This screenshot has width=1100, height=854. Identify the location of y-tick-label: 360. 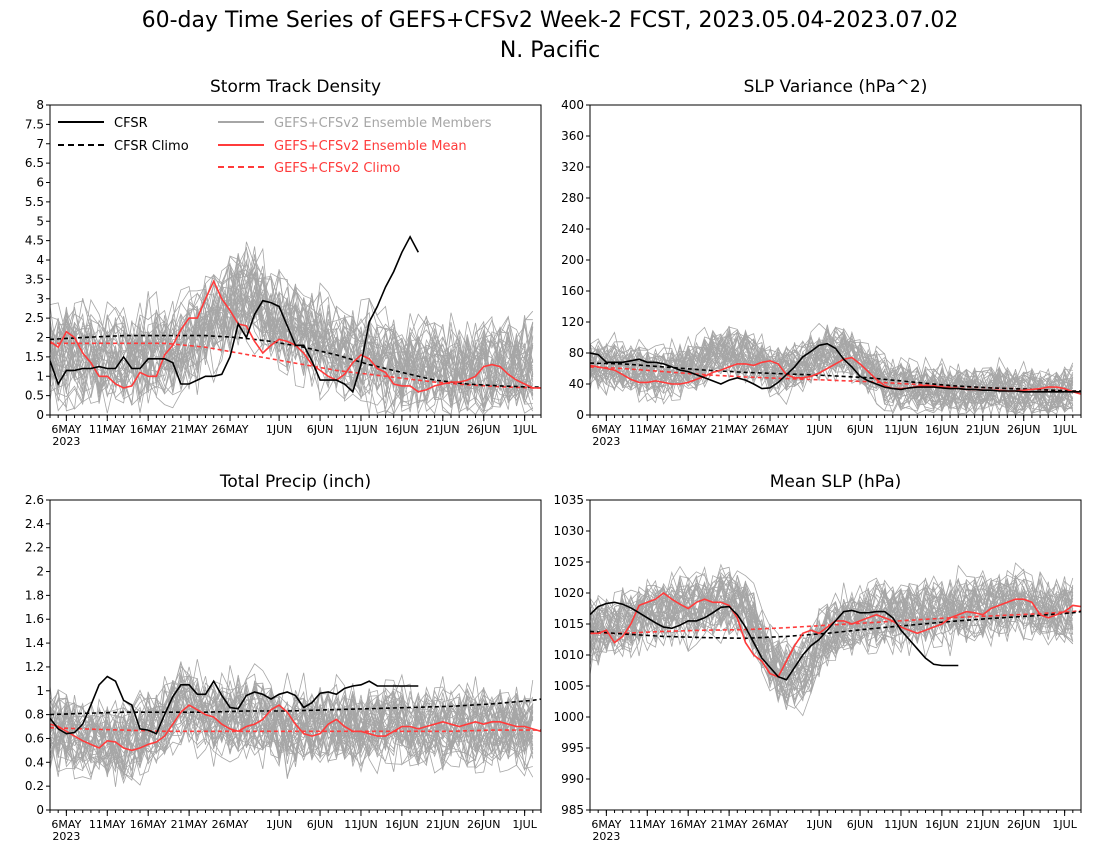
(572, 136).